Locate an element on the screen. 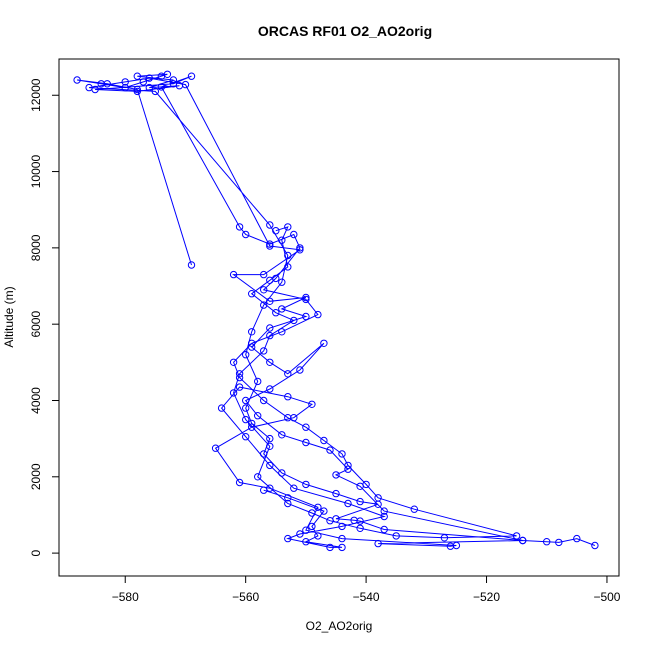  chart-title: ORCAS RF01 O2_AO2orig is located at coordinates (345, 31).